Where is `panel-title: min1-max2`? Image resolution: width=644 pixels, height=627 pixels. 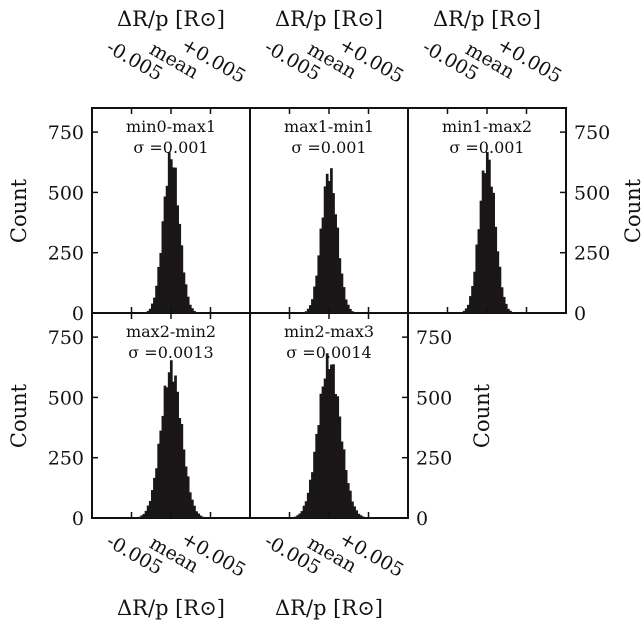 panel-title: min1-max2 is located at coordinates (487, 126).